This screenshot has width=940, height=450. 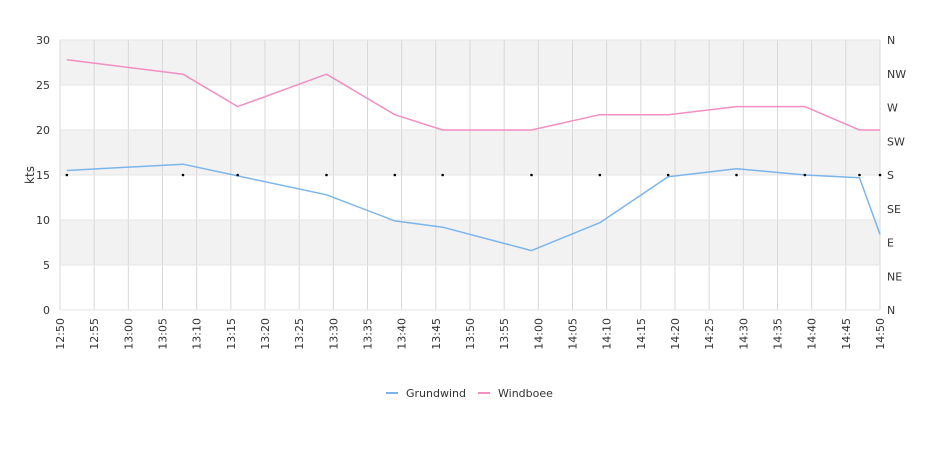 What do you see at coordinates (299, 334) in the screenshot?
I see `x-tick-label: 13:25` at bounding box center [299, 334].